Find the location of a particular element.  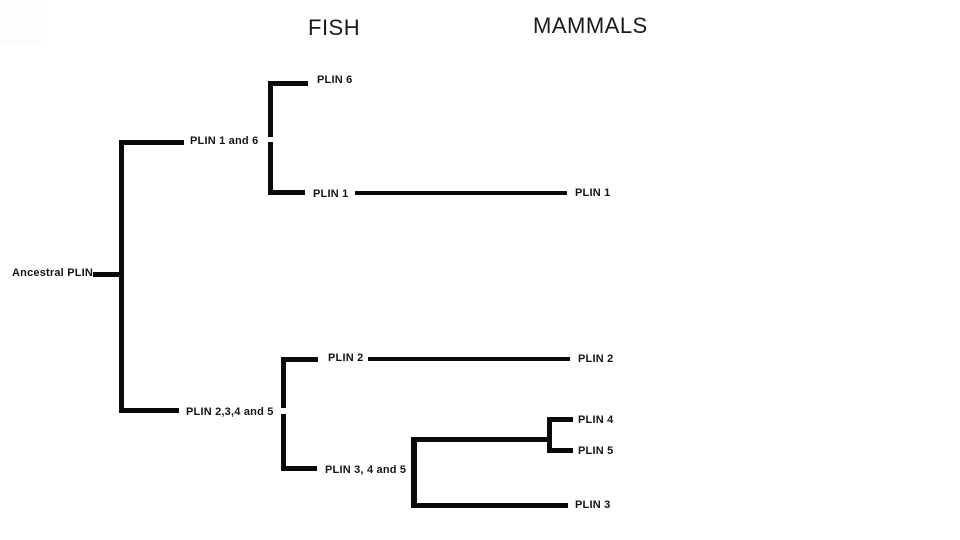

node-fish-plin-2345: PLIN 2,3,4 and 5 is located at coordinates (230, 412).